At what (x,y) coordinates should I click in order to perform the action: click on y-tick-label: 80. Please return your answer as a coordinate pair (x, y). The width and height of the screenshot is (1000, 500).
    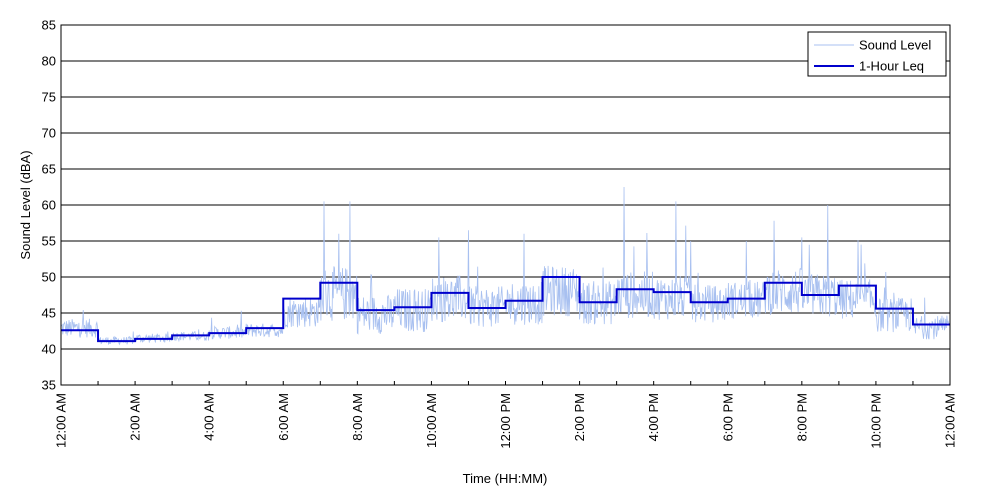
    Looking at the image, I should click on (49, 61).